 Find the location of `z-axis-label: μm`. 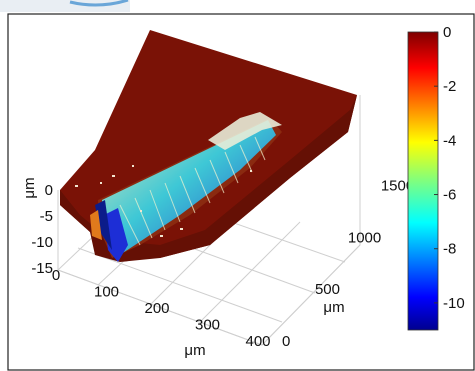

z-axis-label: μm is located at coordinates (29, 187).